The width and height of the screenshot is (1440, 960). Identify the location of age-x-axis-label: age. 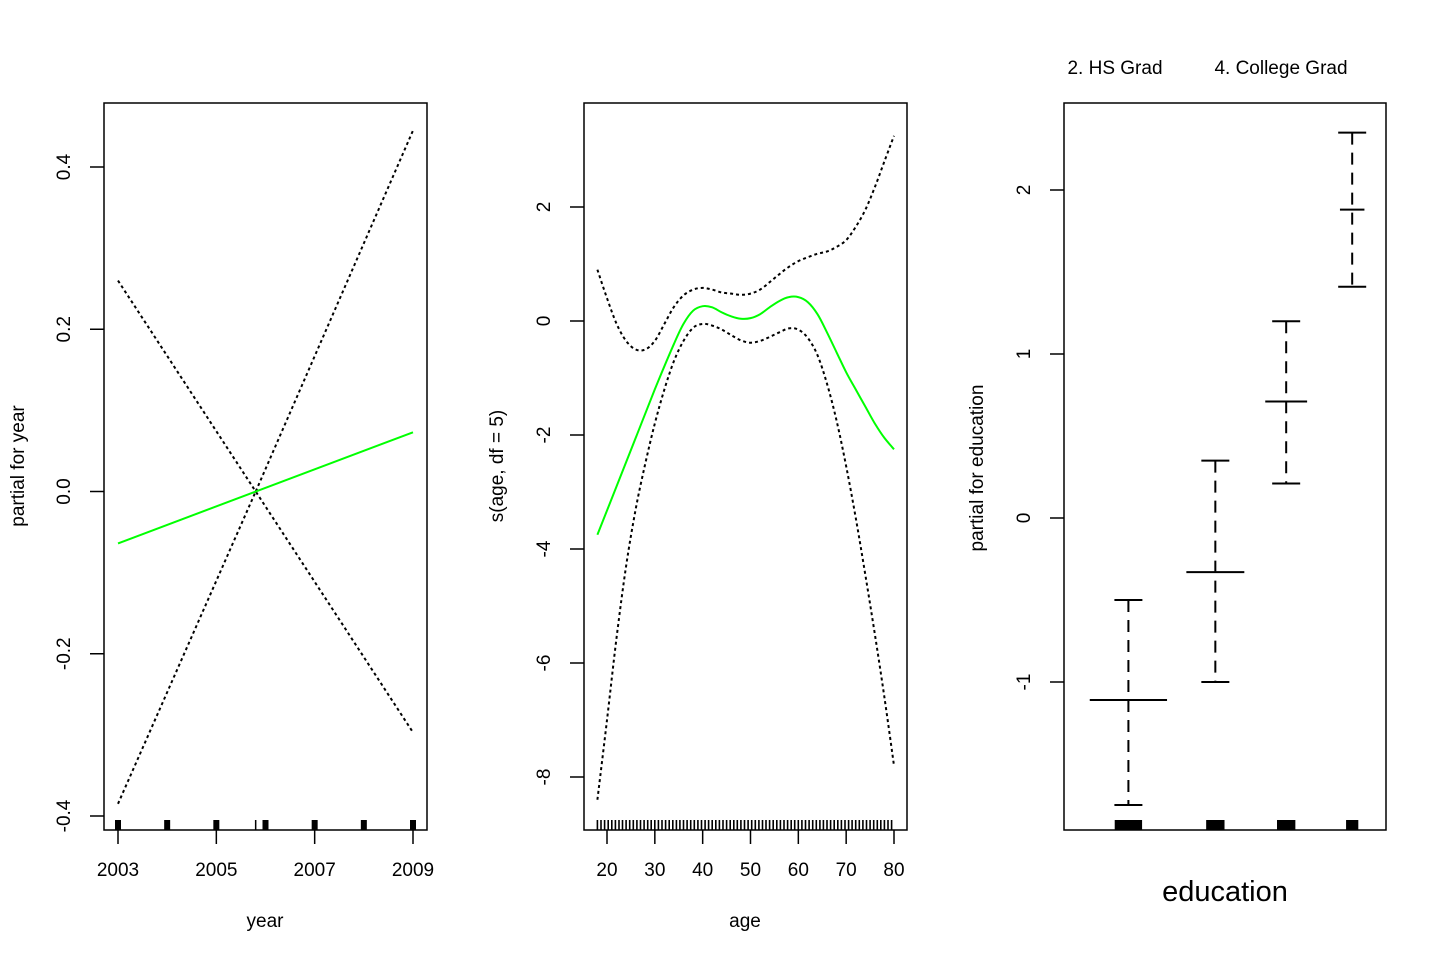
(745, 921).